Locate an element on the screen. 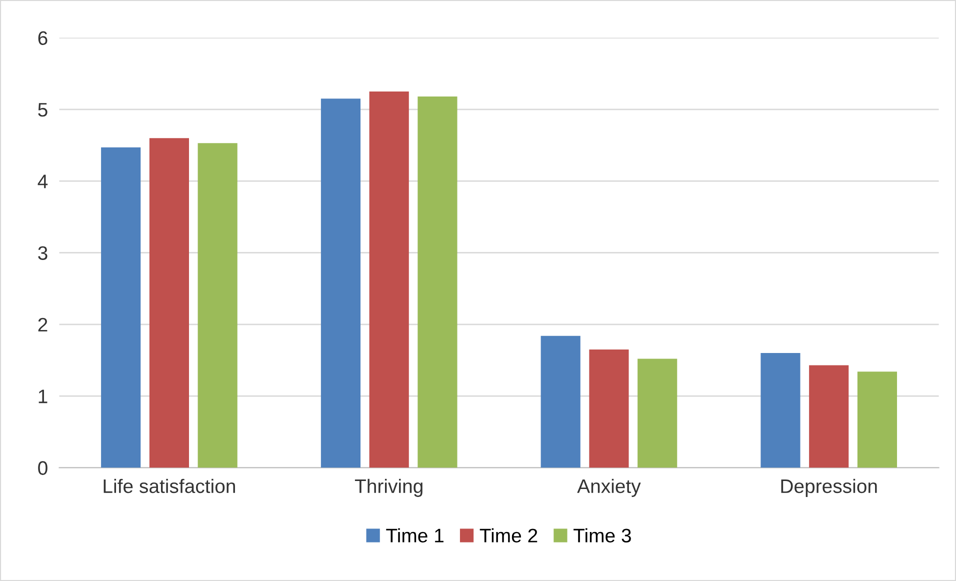 This screenshot has width=956, height=581. y-tick-label: 4 is located at coordinates (43, 181).